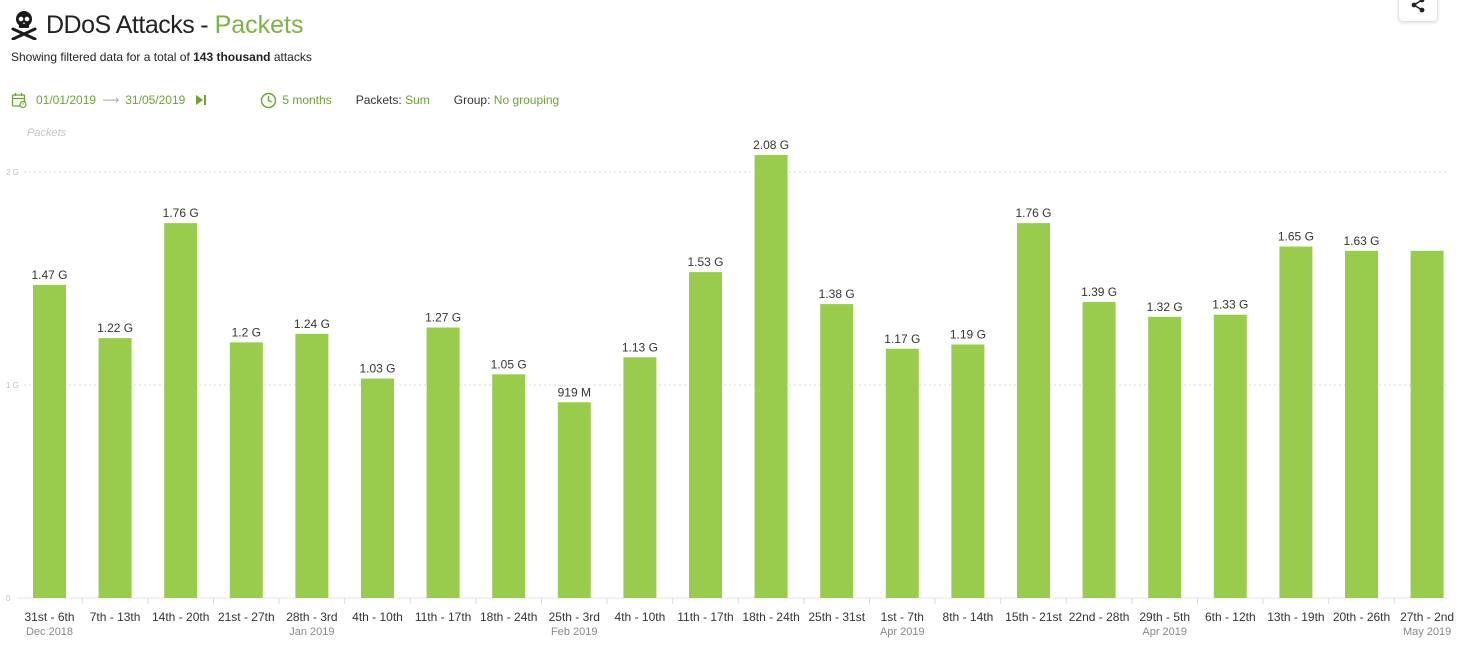 This screenshot has width=1458, height=648. What do you see at coordinates (259, 24) in the screenshot?
I see `metric-title: Packets` at bounding box center [259, 24].